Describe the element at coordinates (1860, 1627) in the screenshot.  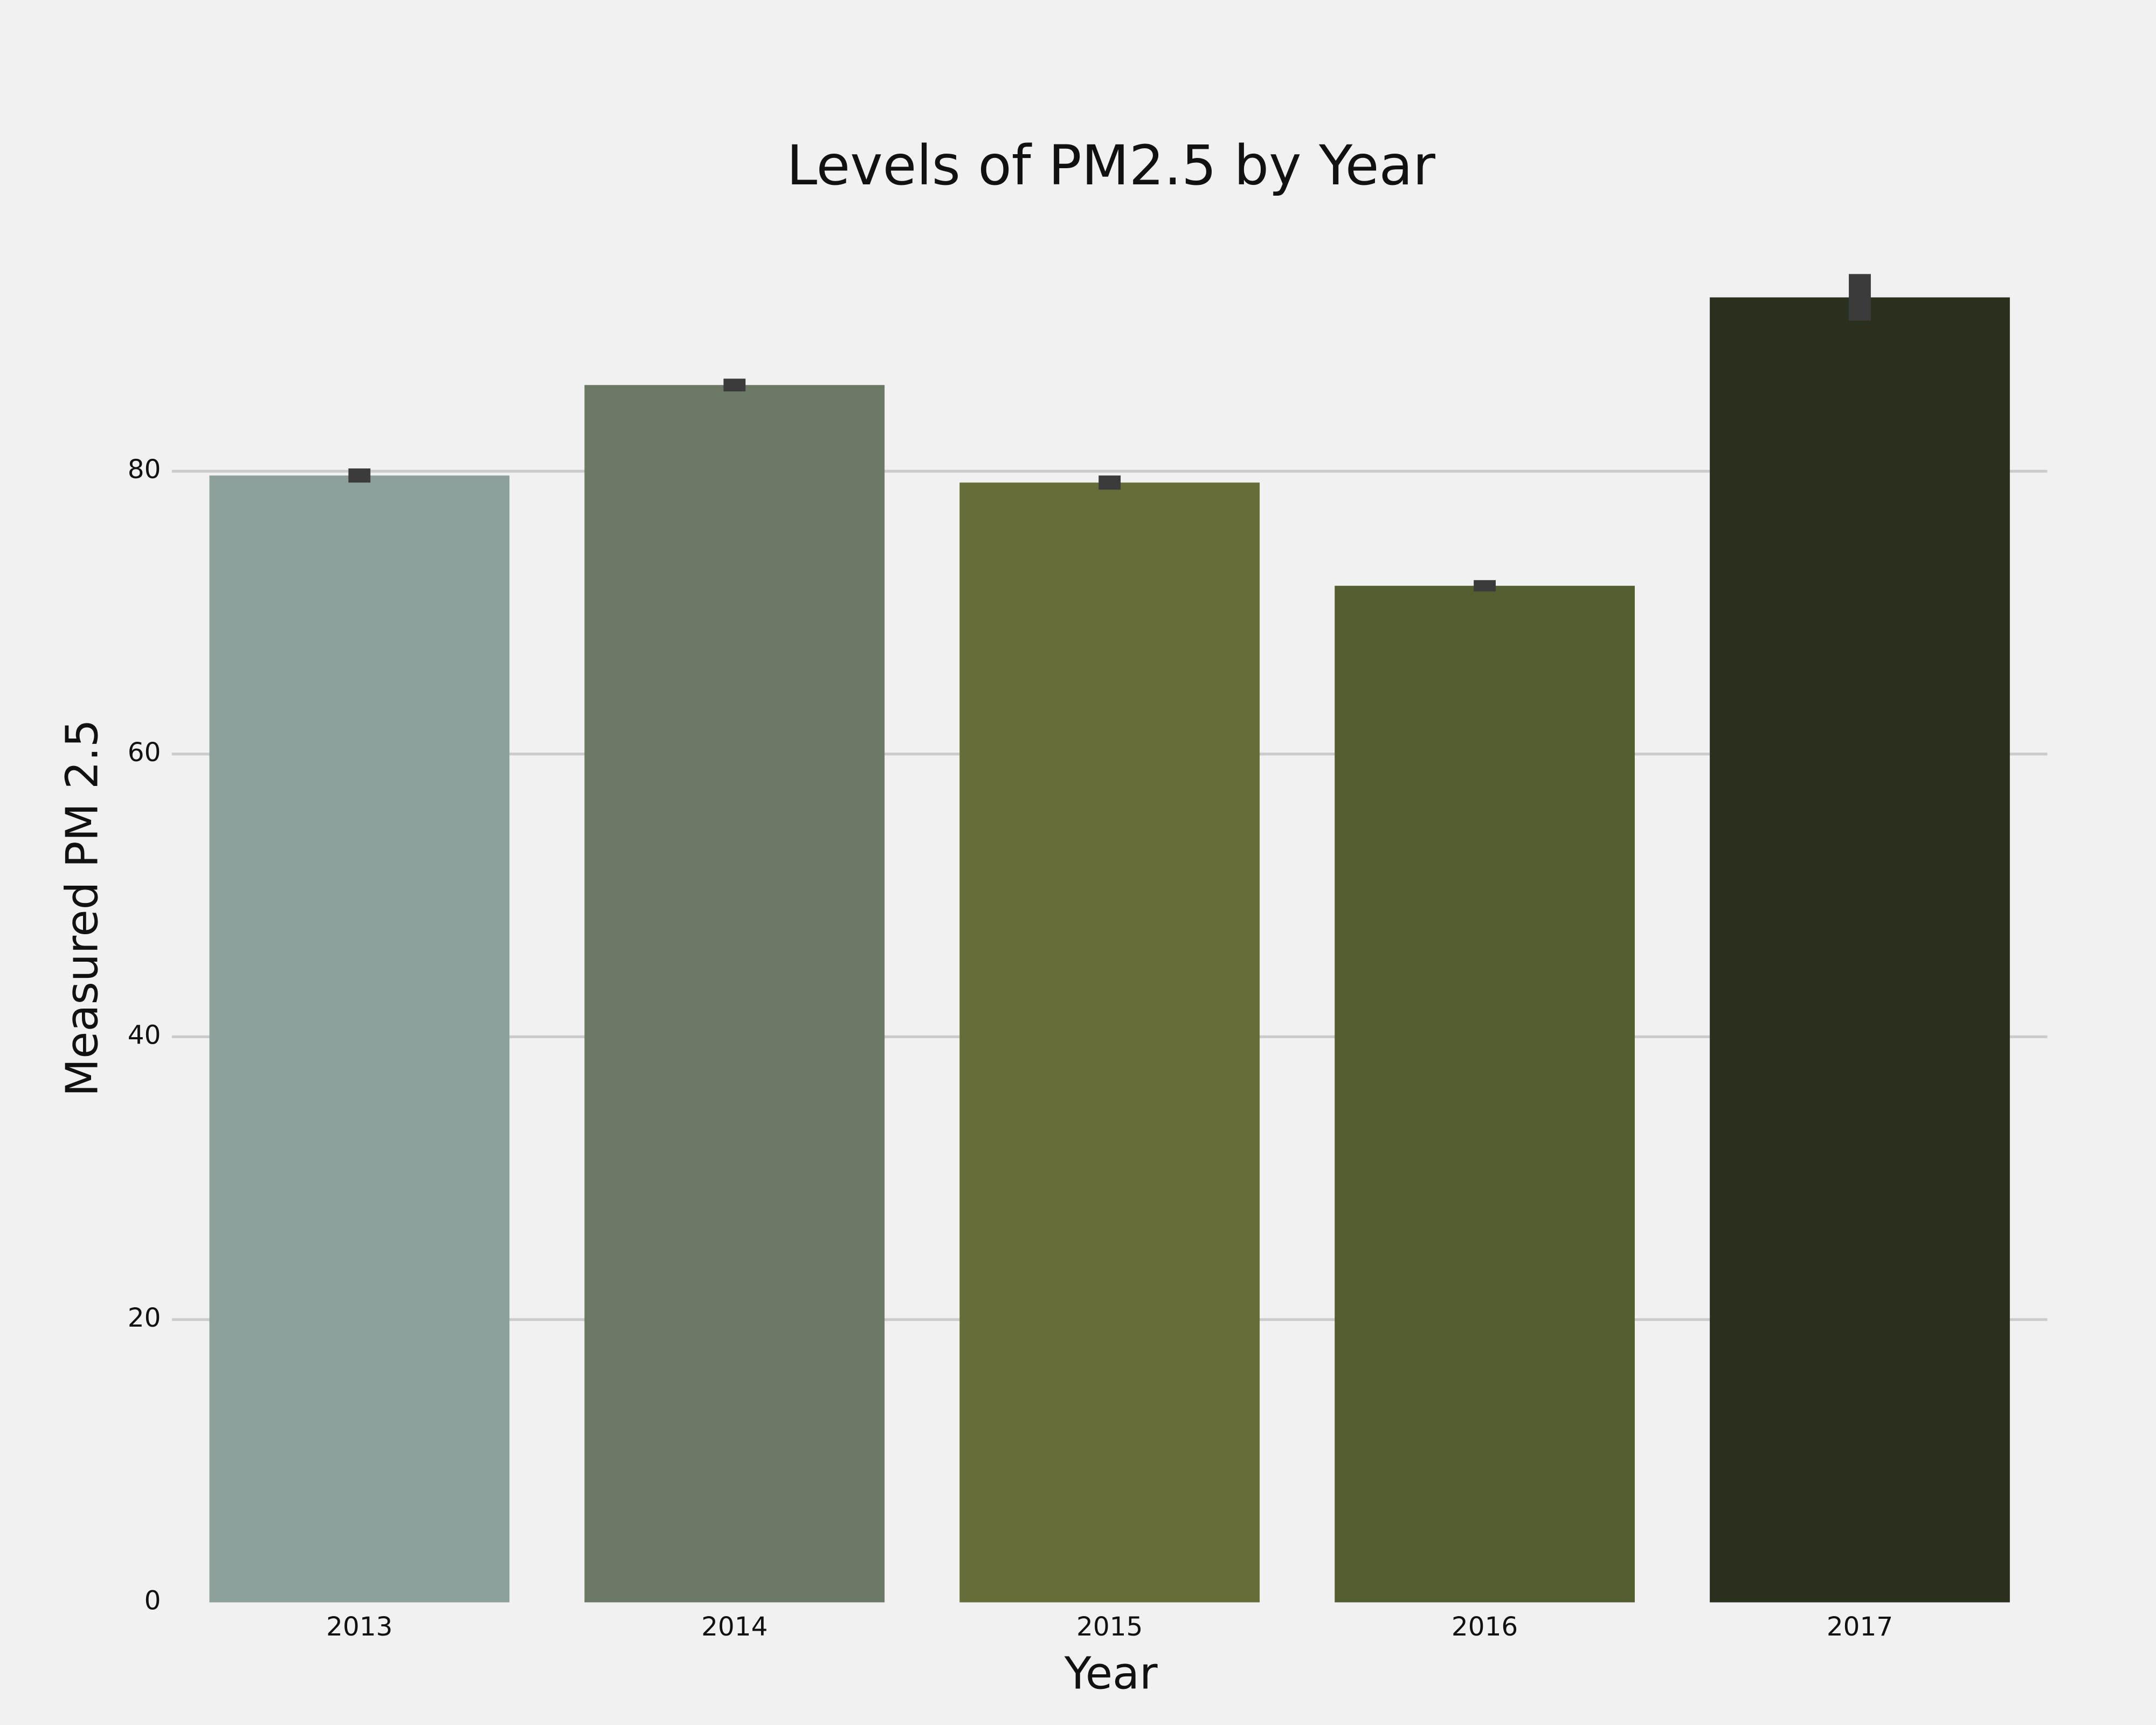
I see `x-tick-label: 2017` at that location.